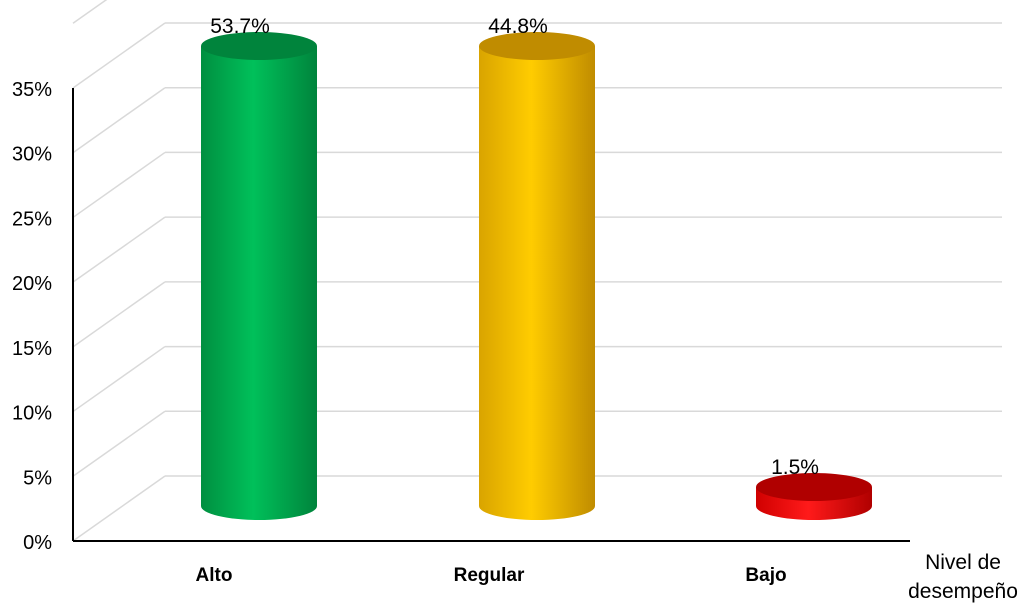 This screenshot has width=1032, height=606. I want to click on category-label: Alto, so click(214, 575).